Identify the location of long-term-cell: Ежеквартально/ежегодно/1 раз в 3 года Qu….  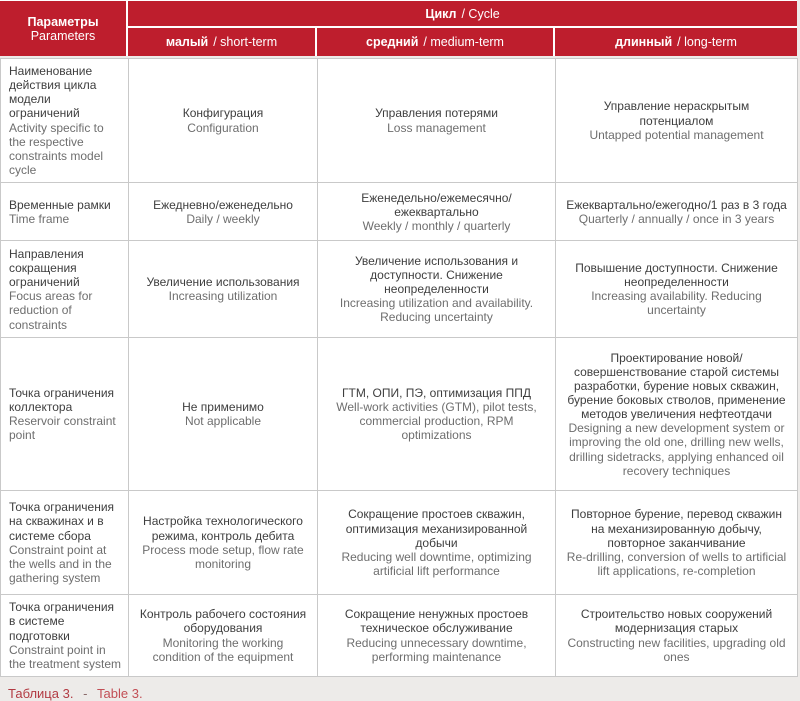
(676, 212).